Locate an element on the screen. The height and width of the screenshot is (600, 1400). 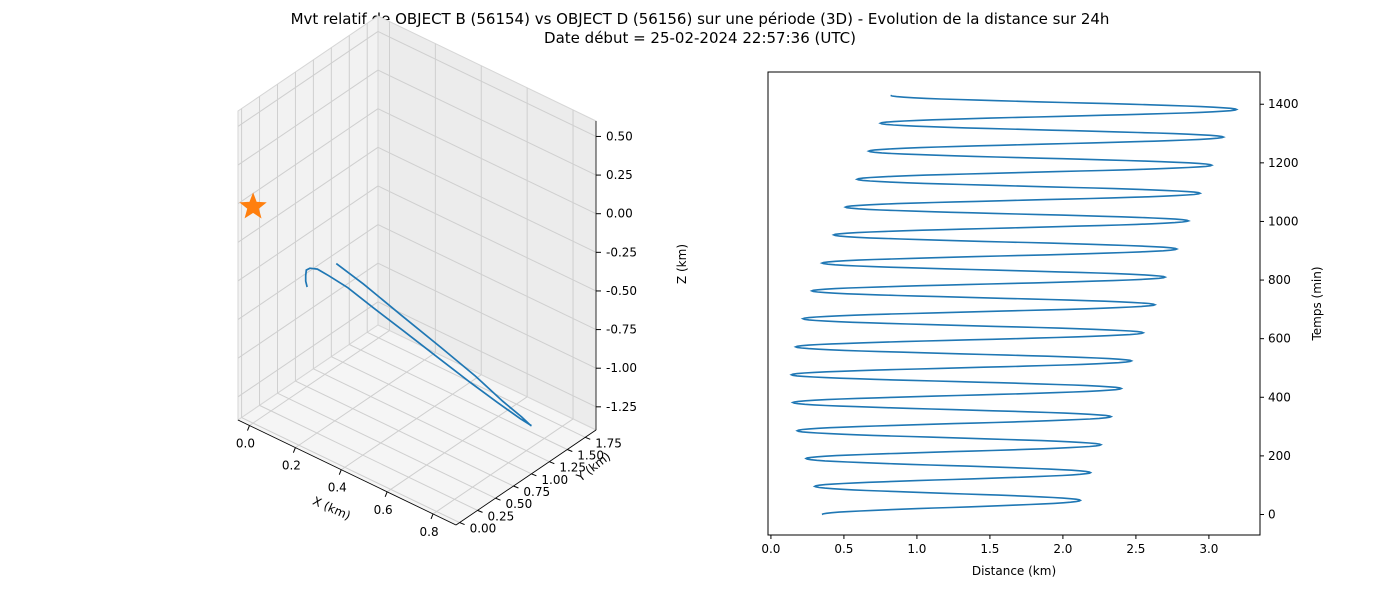
y-tick-label: 1.25 is located at coordinates (572, 468).